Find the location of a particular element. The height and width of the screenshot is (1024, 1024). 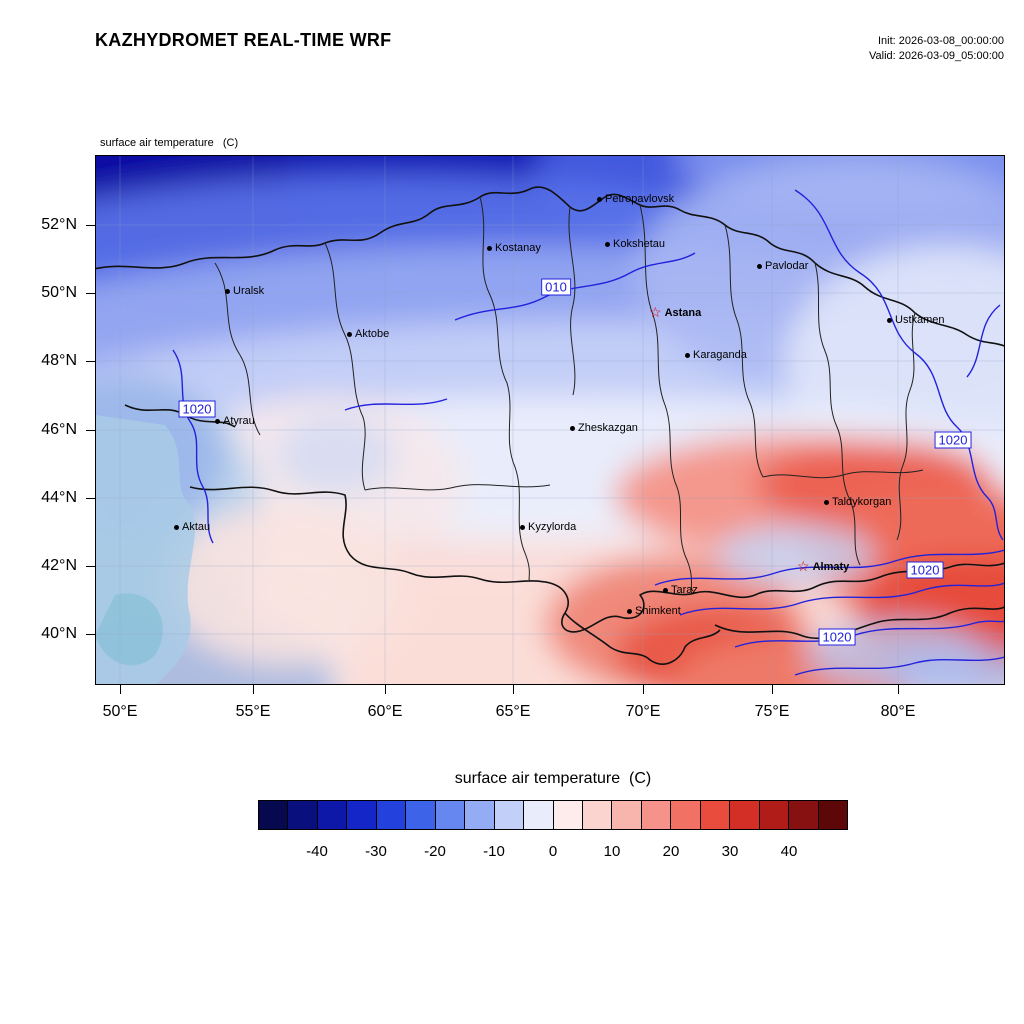

colorbar-tick-label: 20 is located at coordinates (671, 851).